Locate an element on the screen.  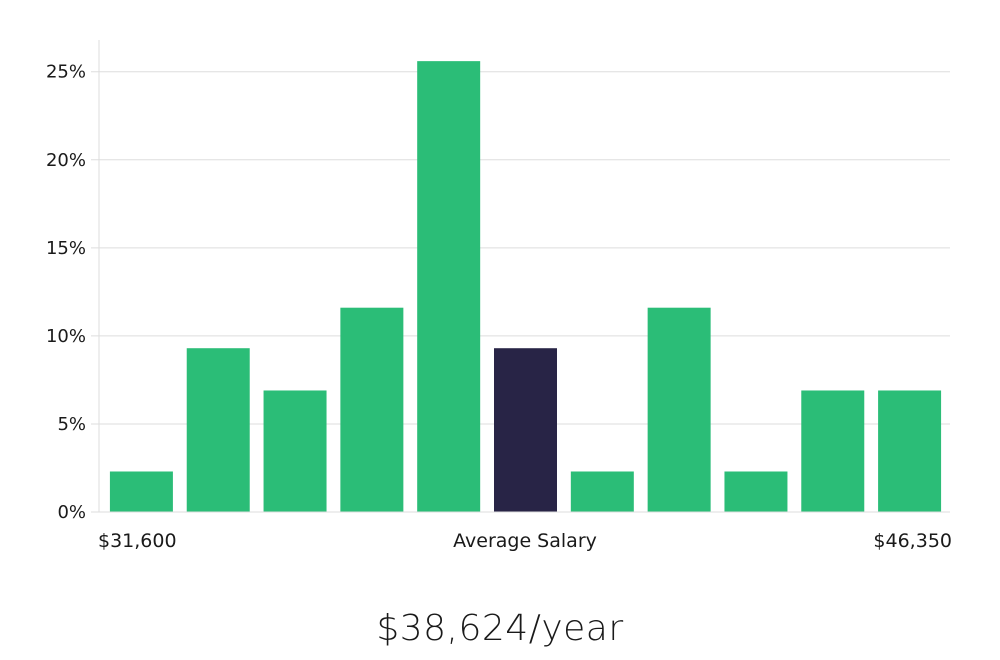
y-tick-label: 20% is located at coordinates (66, 160).